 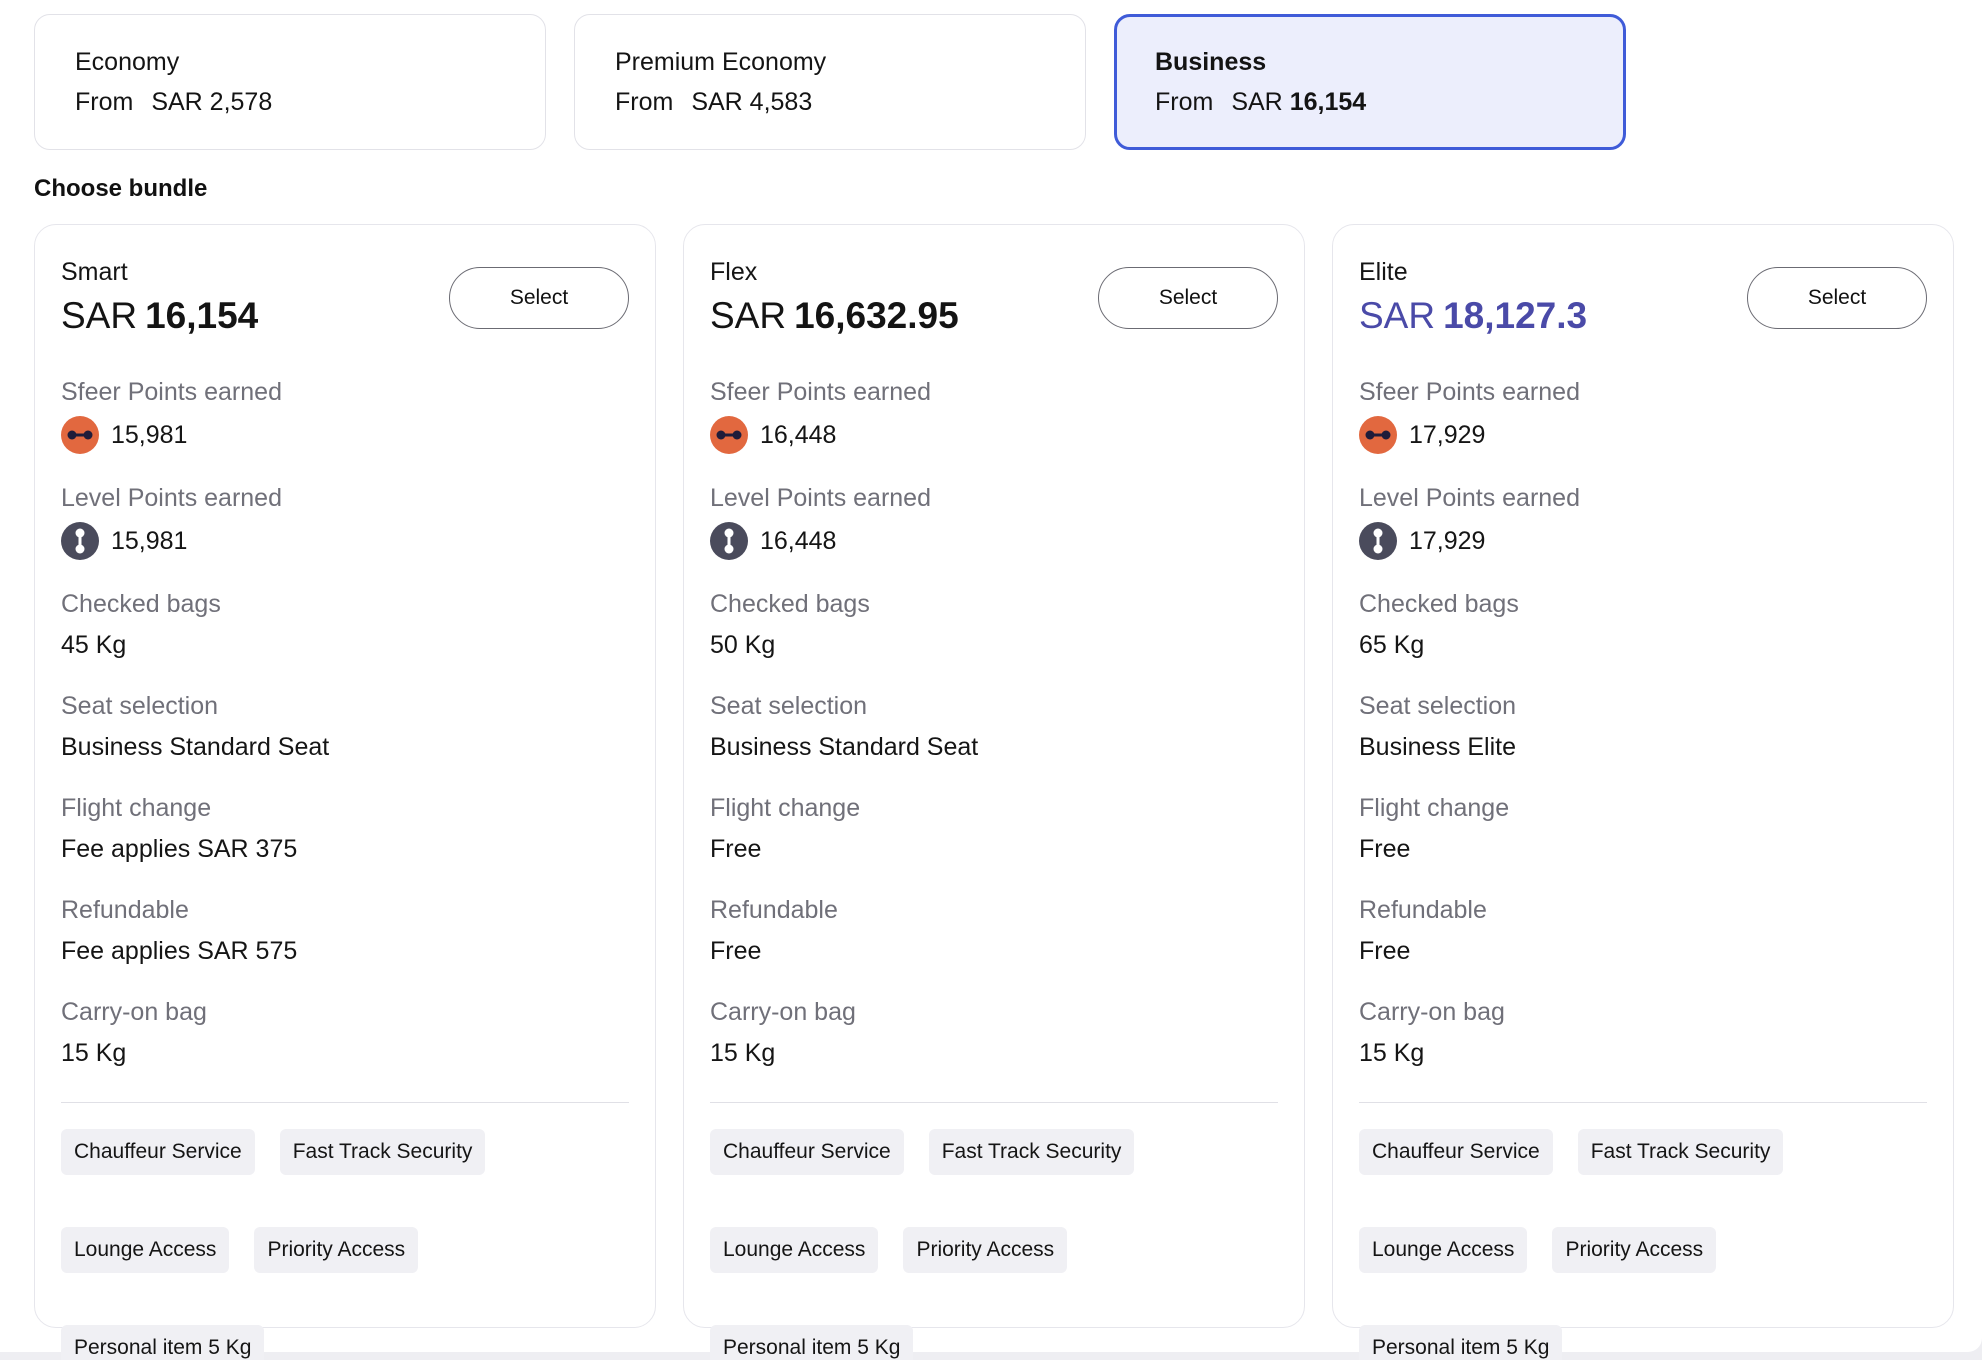 What do you see at coordinates (345, 930) in the screenshot?
I see `refundable-row: Refundable Fee applies SAR 575` at bounding box center [345, 930].